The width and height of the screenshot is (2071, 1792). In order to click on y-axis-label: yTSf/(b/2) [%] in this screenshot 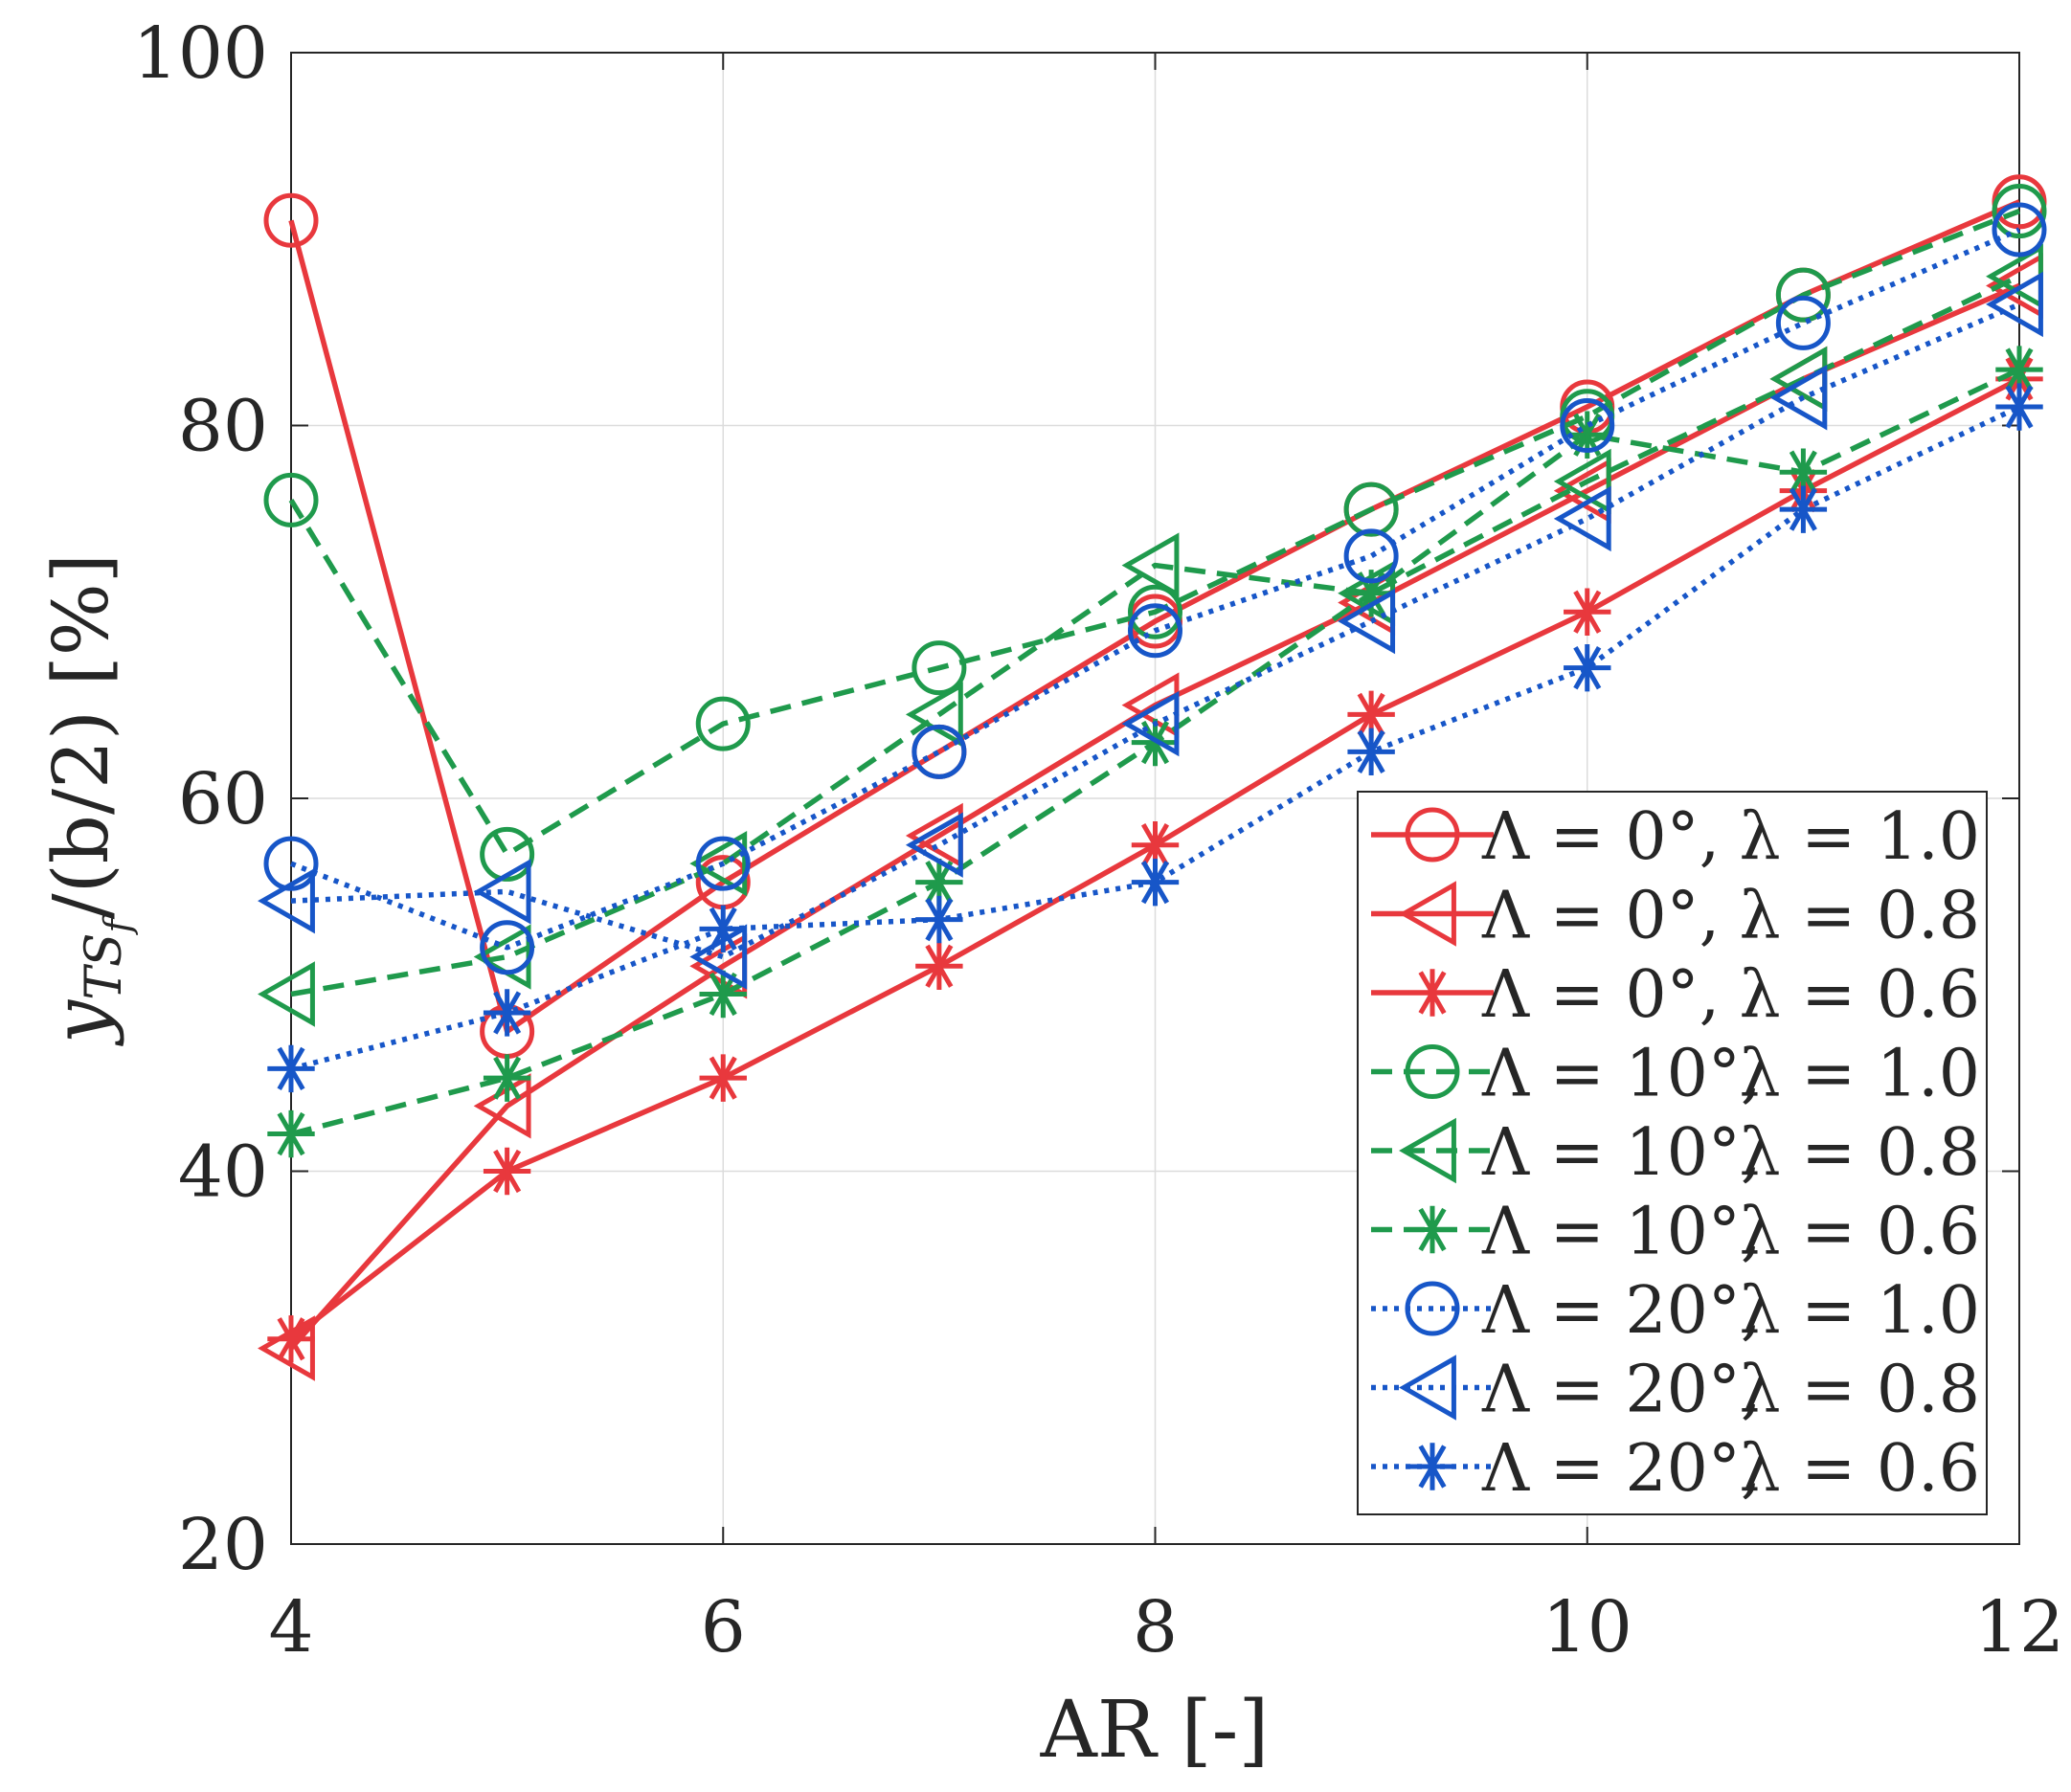, I will do `click(87, 800)`.